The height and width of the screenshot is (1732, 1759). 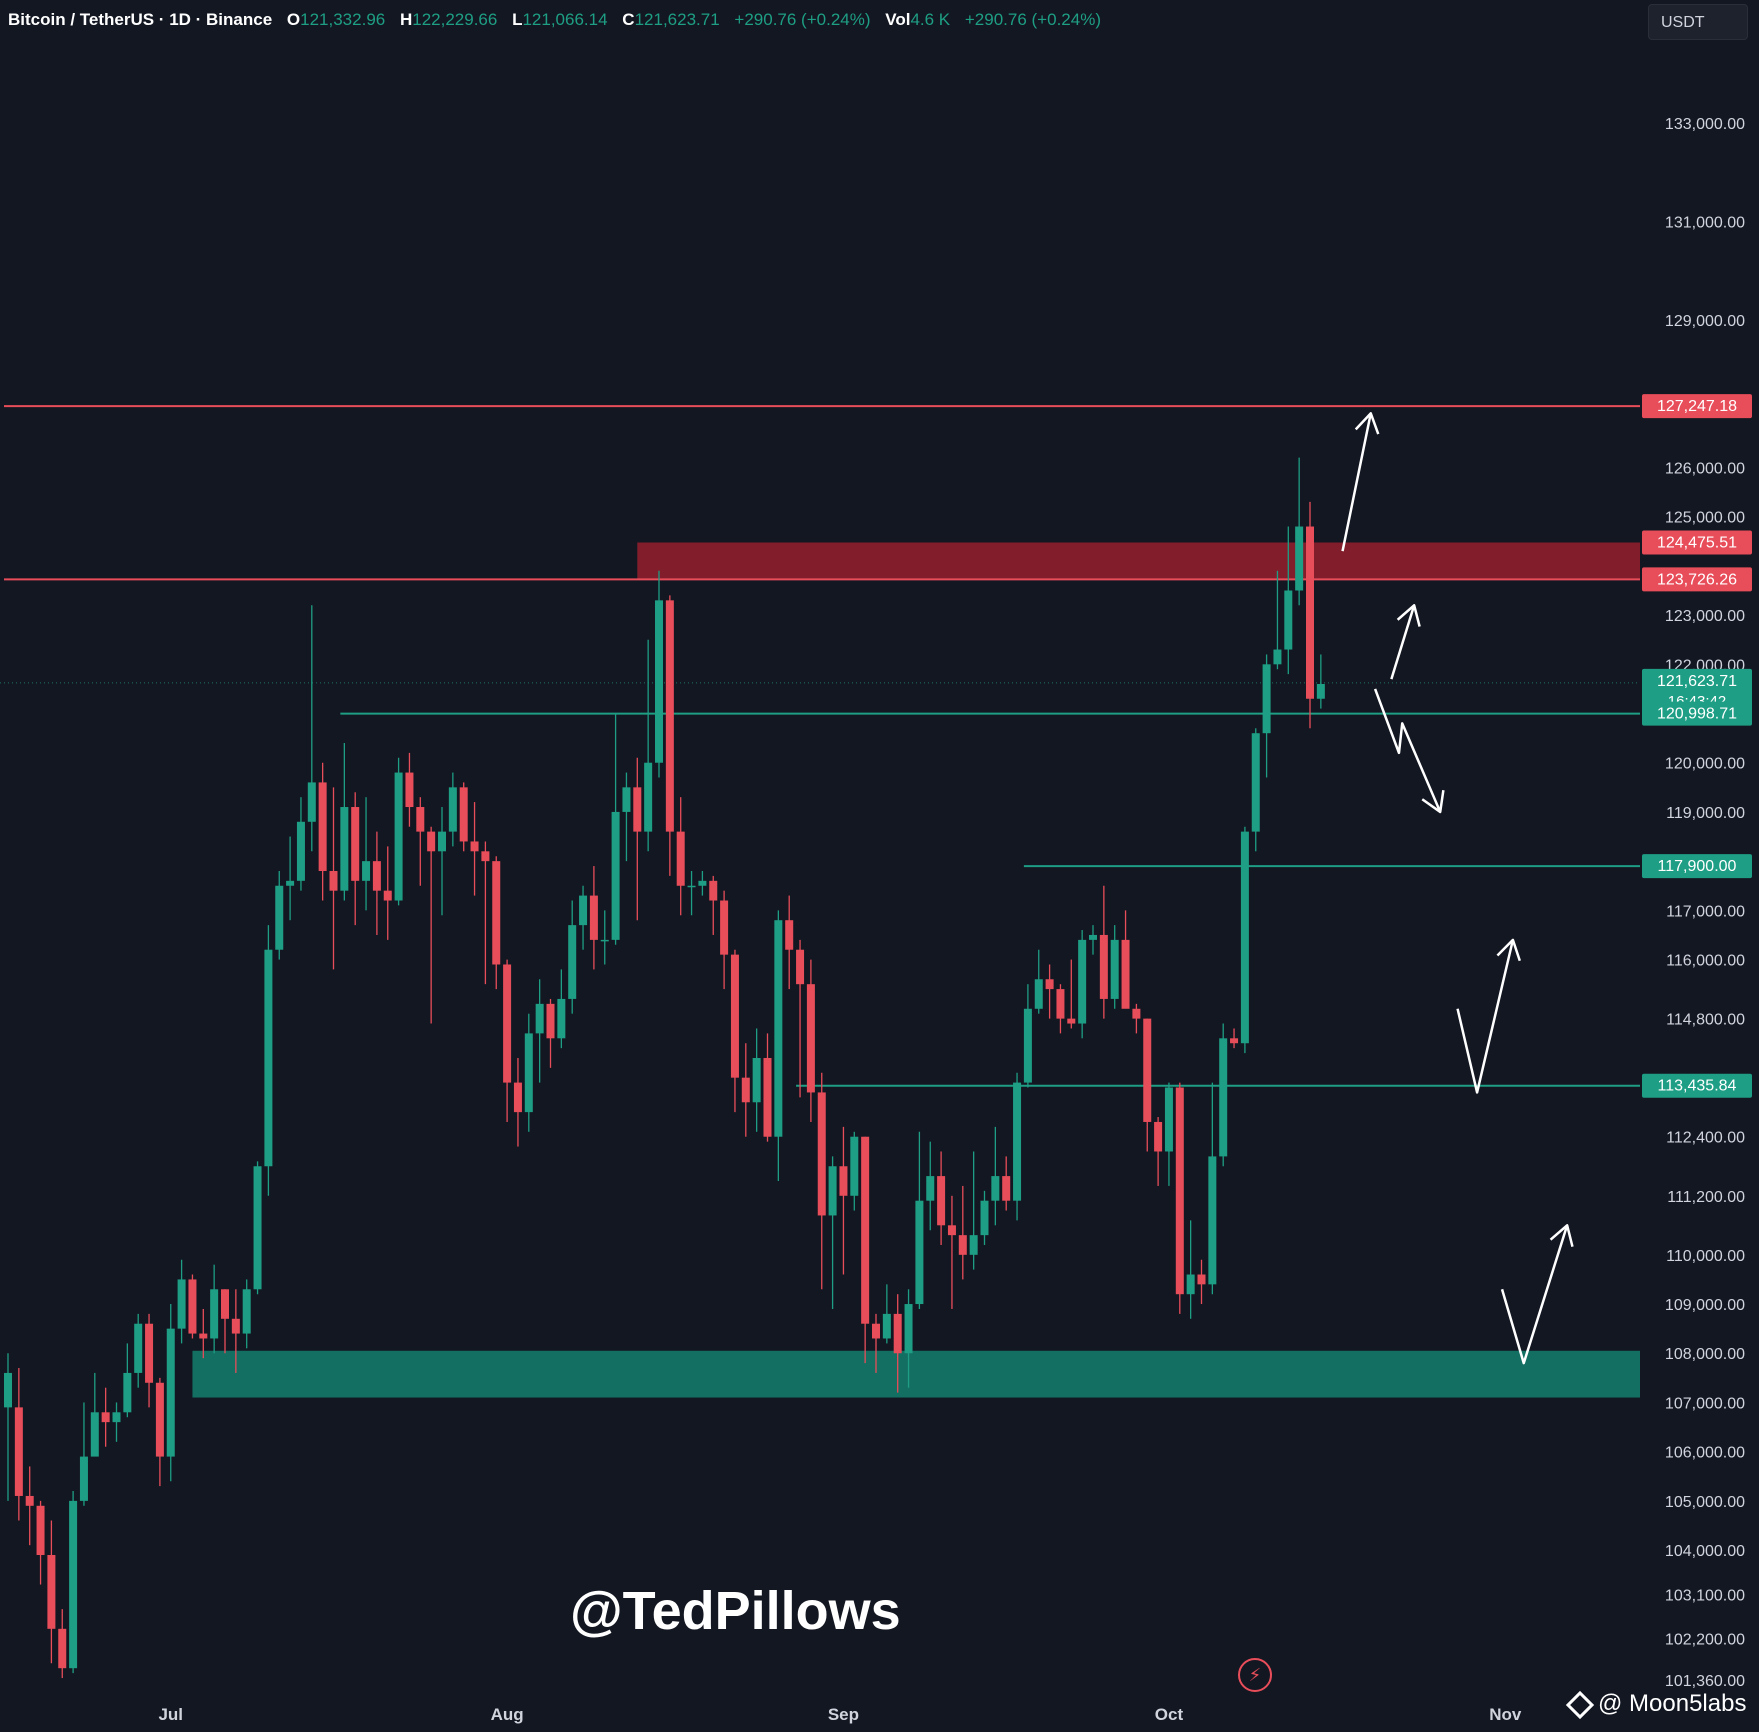 What do you see at coordinates (1706, 1197) in the screenshot?
I see `y-tick-label-13: 111,200.00` at bounding box center [1706, 1197].